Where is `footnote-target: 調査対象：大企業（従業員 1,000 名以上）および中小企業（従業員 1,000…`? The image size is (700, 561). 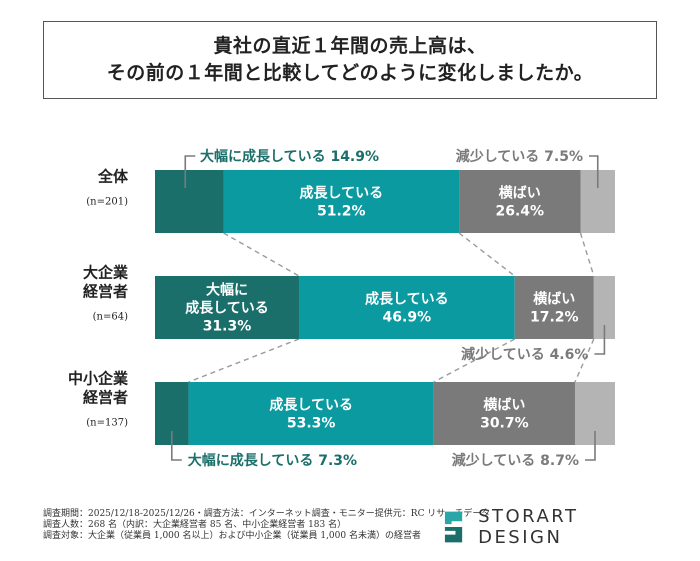 footnote-target: 調査対象：大企業（従業員 1,000 名以上）および中小企業（従業員 1,000… is located at coordinates (232, 536).